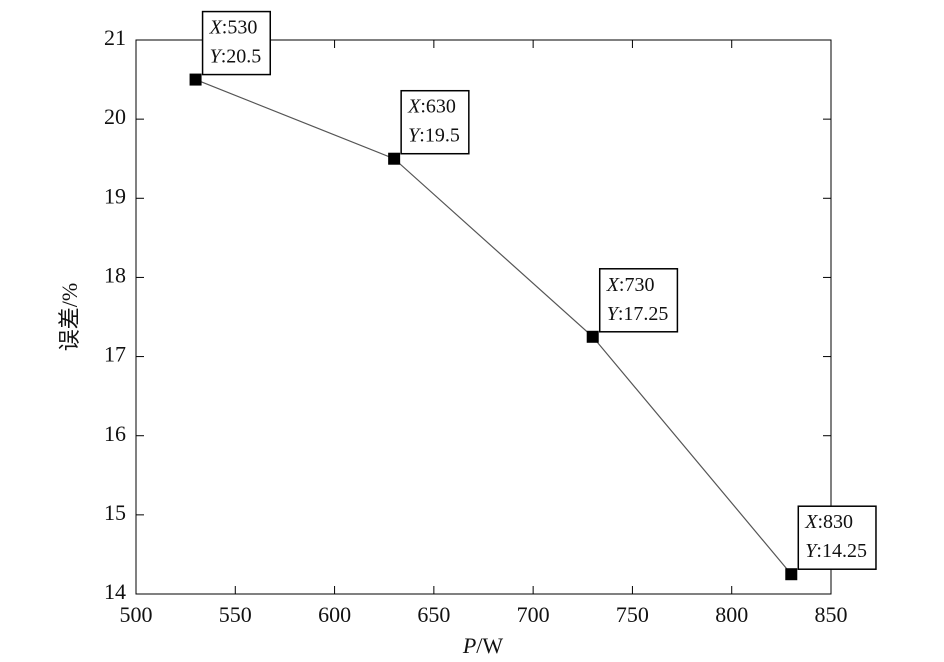 The height and width of the screenshot is (662, 944). Describe the element at coordinates (115, 354) in the screenshot. I see `y-tick-label: 17` at that location.